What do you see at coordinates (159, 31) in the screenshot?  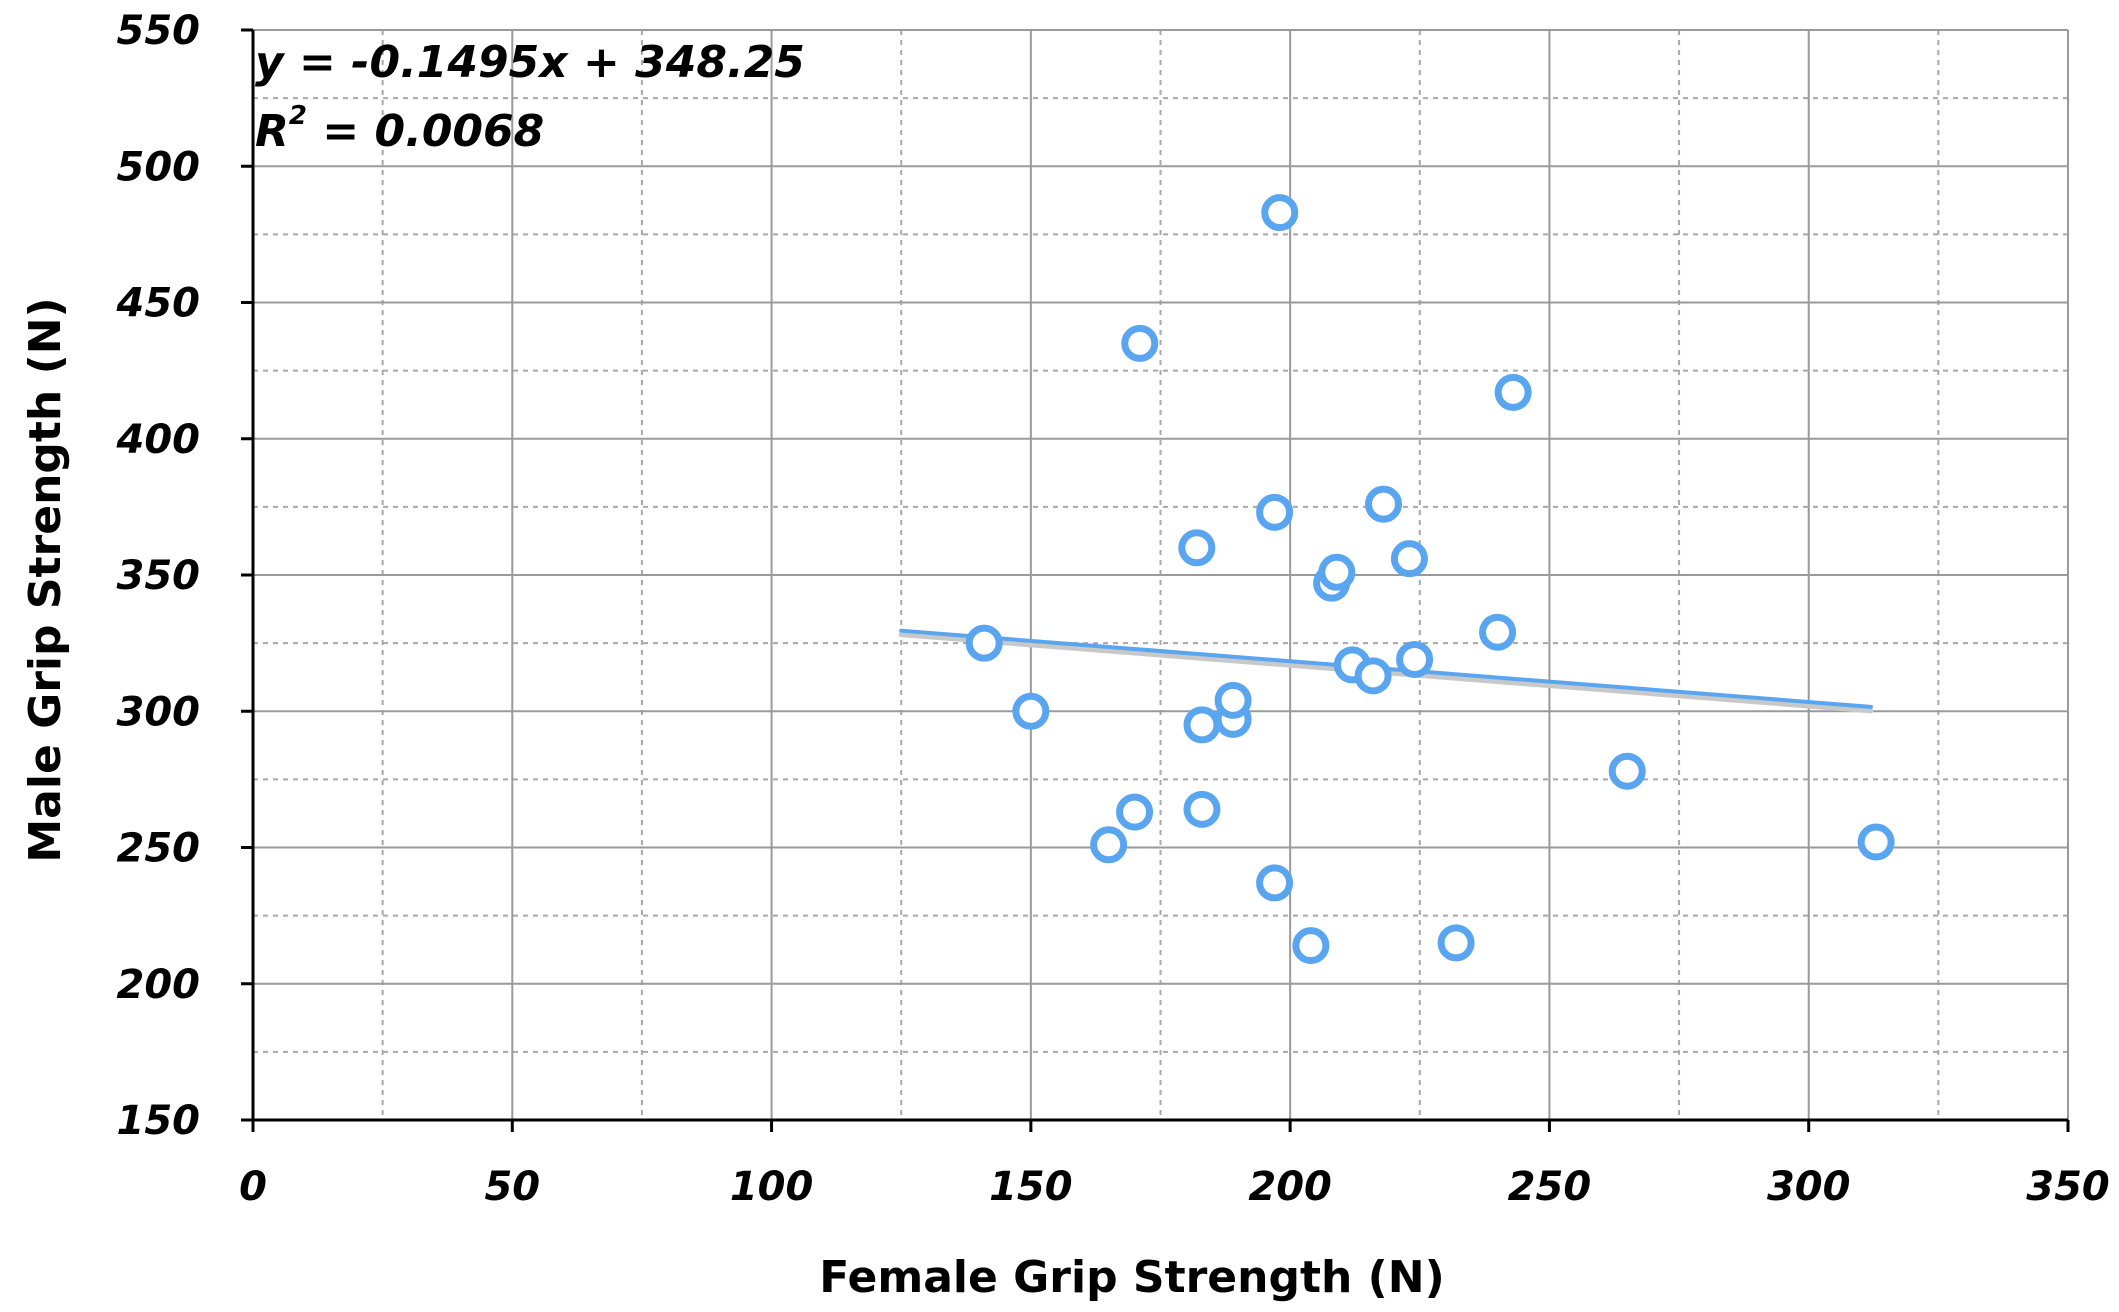 I see `y-tick-label: 550` at bounding box center [159, 31].